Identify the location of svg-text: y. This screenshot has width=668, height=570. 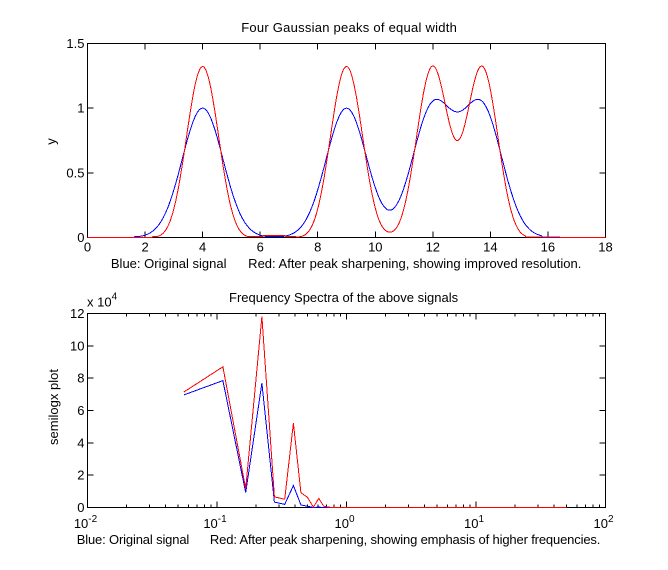
(51, 141).